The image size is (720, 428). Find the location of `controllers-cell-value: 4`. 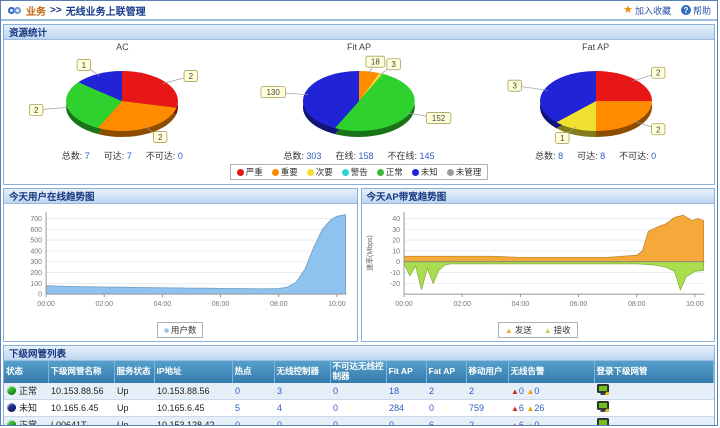

controllers-cell-value: 4 is located at coordinates (280, 407).